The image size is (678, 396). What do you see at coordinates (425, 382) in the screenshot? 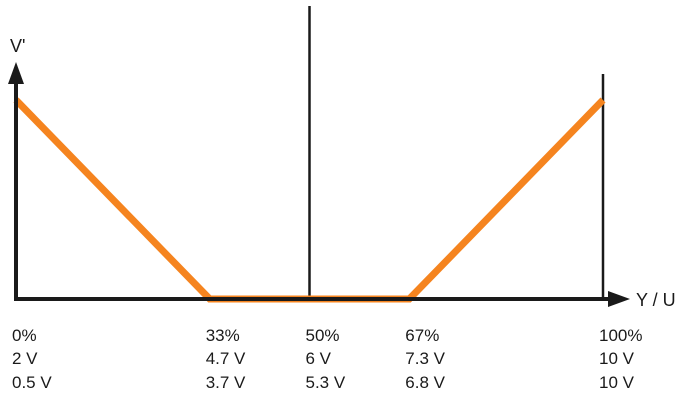
I see `tick-label-3-row-2: 6.8 V` at bounding box center [425, 382].